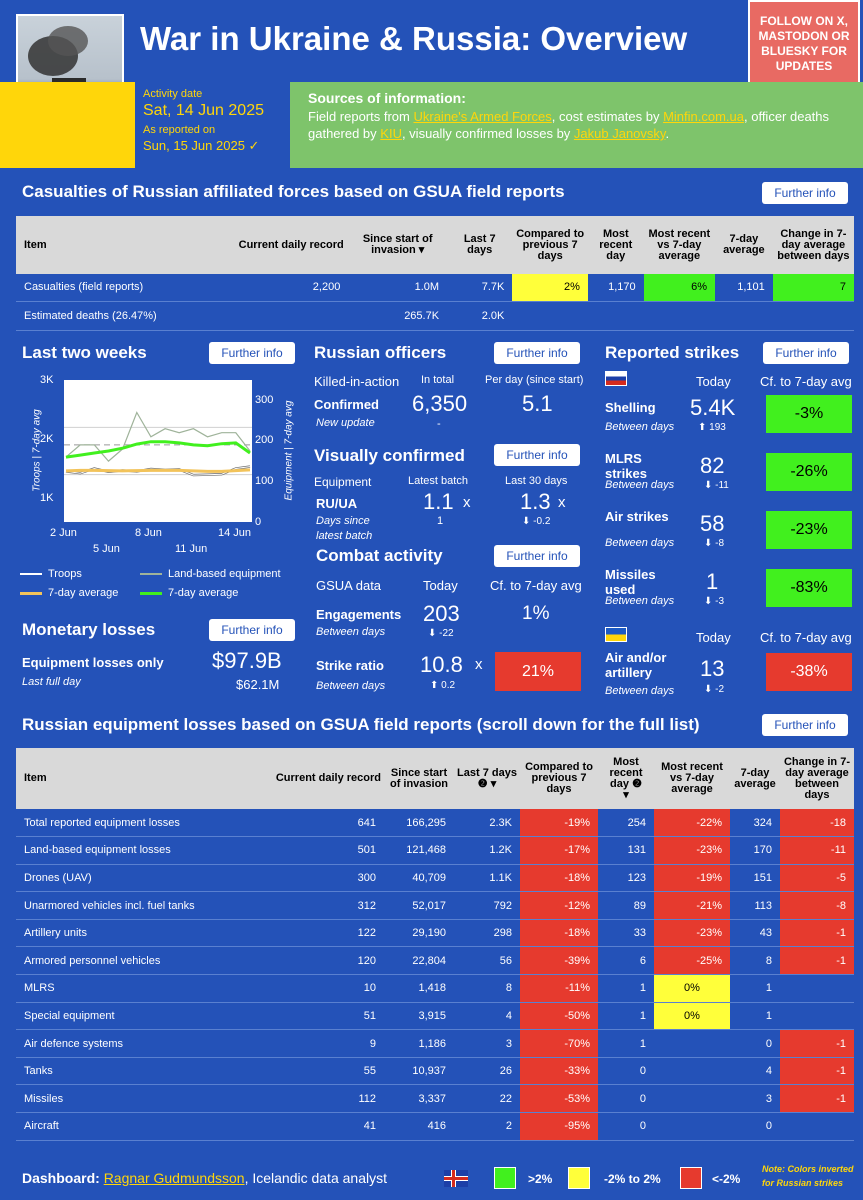 The width and height of the screenshot is (863, 1200). I want to click on monetary-info-button: Further info, so click(252, 630).